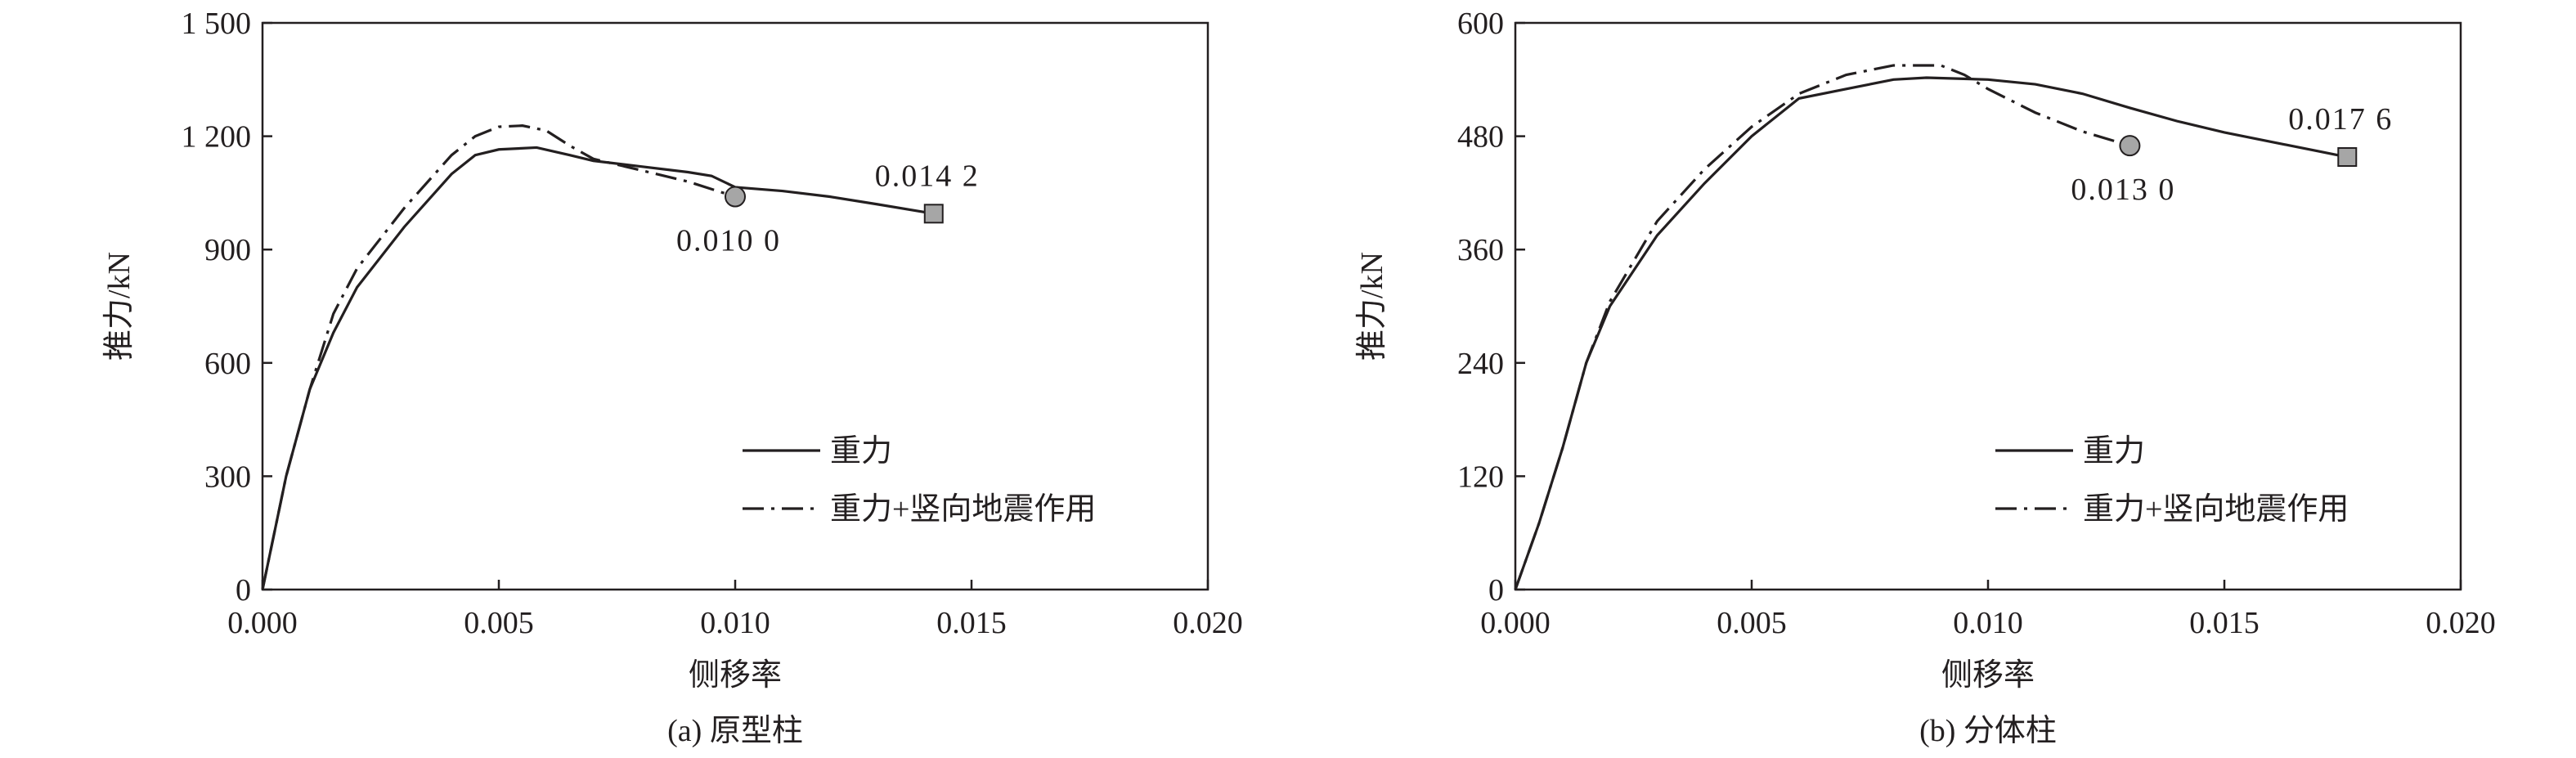 The height and width of the screenshot is (758, 2576). Describe the element at coordinates (1481, 137) in the screenshot. I see `y-tick-label: 480` at that location.